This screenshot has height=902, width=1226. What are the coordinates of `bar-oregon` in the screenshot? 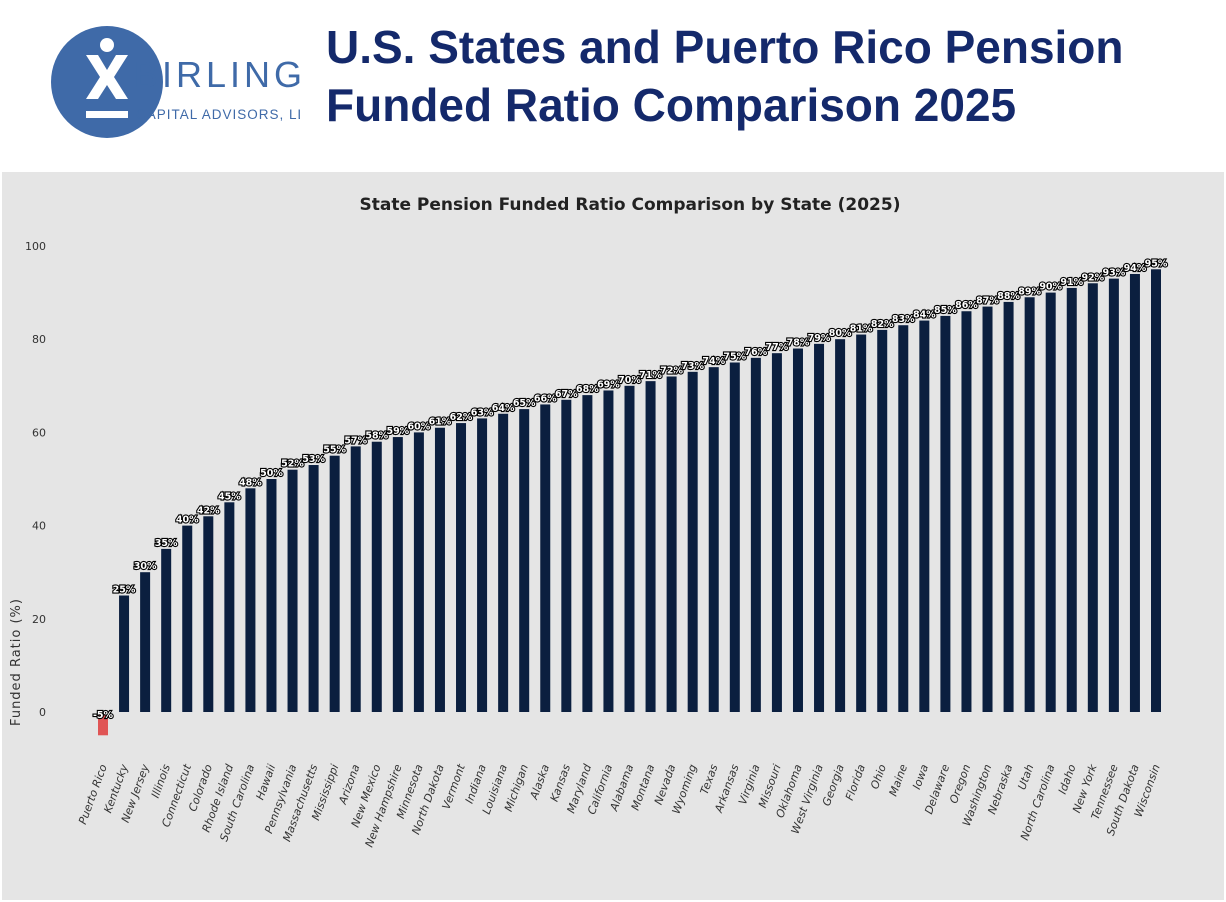 It's located at (966, 511).